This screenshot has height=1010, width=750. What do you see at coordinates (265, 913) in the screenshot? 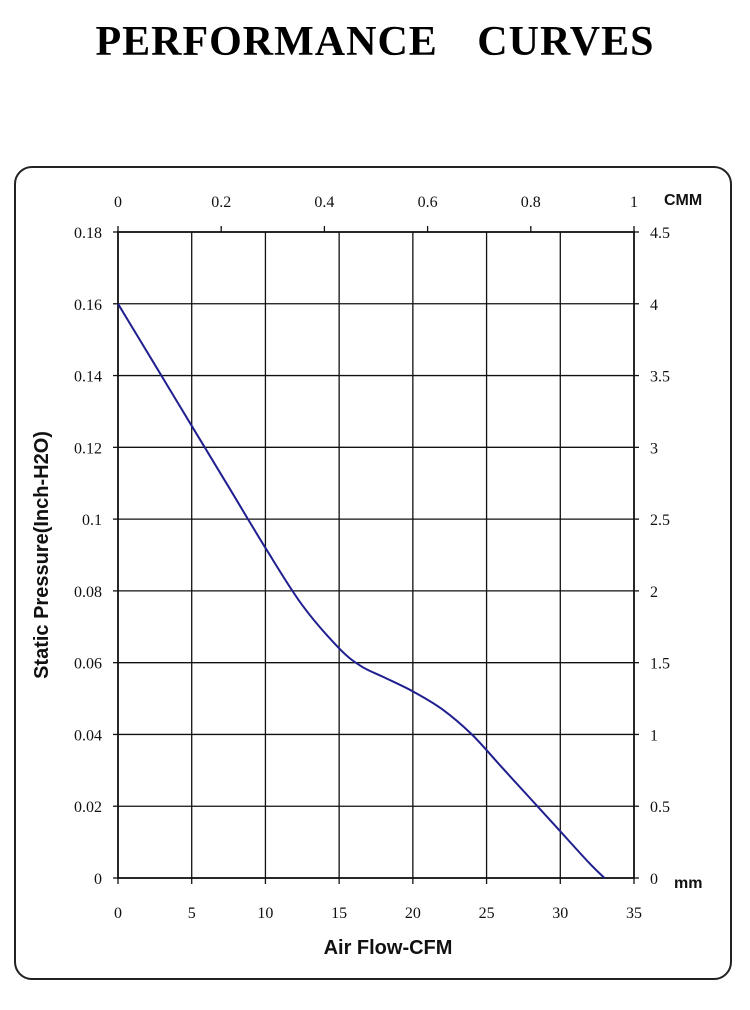
I see `x-tick-label: 10` at bounding box center [265, 913].